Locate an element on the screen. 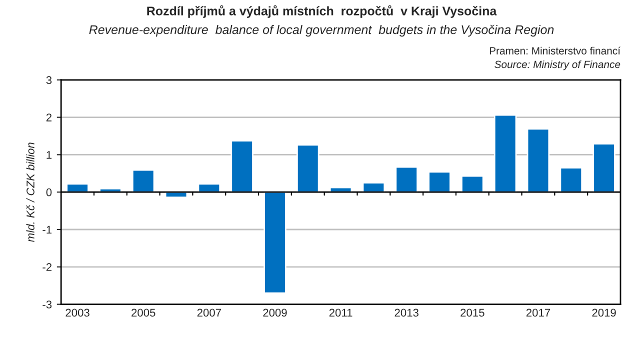  chart-subtitle: Revenue-expenditure balance of local government budgets in the Vysočina Region is located at coordinates (321, 30).